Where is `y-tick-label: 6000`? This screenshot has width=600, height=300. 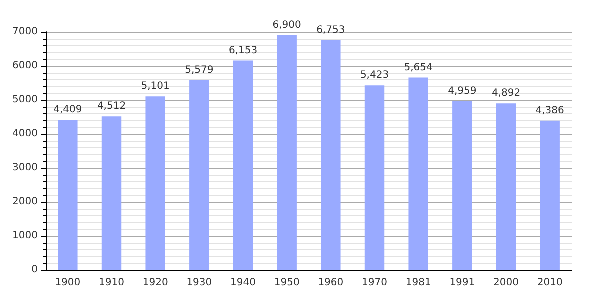 y-tick-label: 6000 is located at coordinates (25, 66).